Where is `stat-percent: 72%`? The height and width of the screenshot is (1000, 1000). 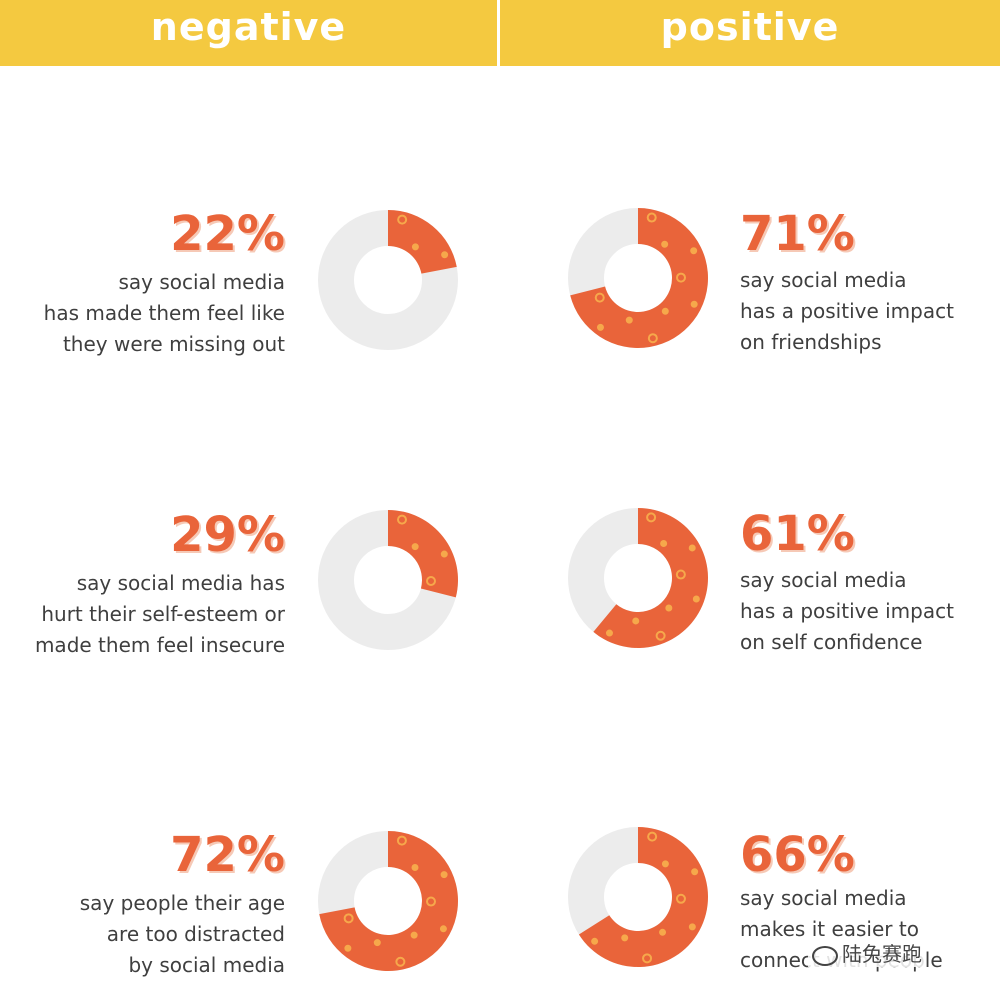
stat-percent: 72% is located at coordinates (227, 855).